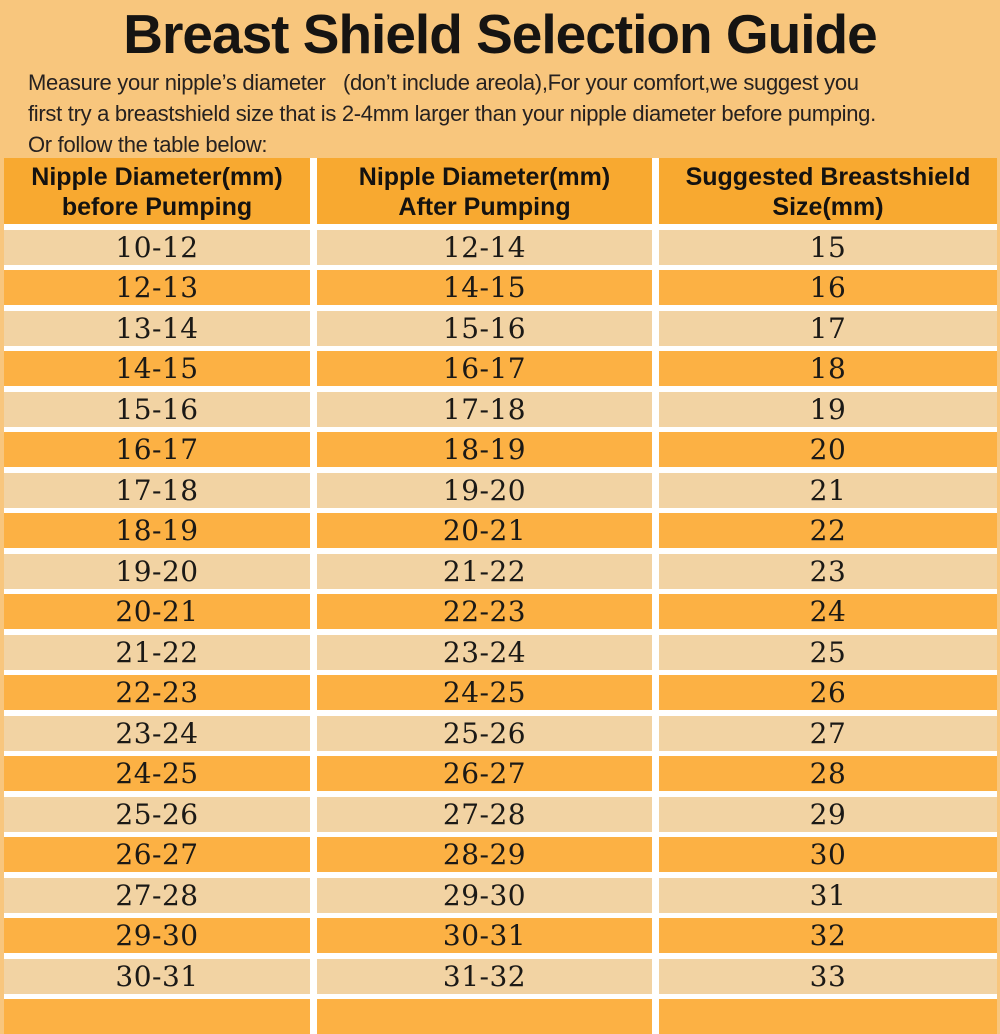  I want to click on table-row: 29-30 30-31 32, so click(500, 935).